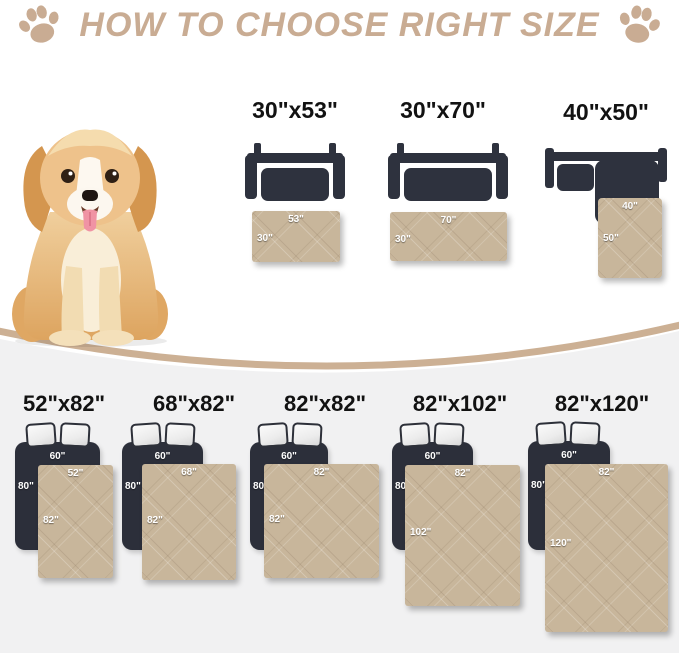 This screenshot has width=679, height=653. What do you see at coordinates (602, 403) in the screenshot?
I see `bed-size-heading: 82"x120"` at bounding box center [602, 403].